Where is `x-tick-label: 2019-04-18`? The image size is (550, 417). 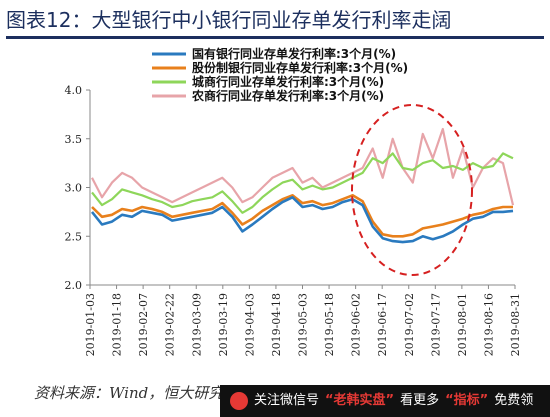 x-tick-label: 2019-04-18 is located at coordinates (276, 324).